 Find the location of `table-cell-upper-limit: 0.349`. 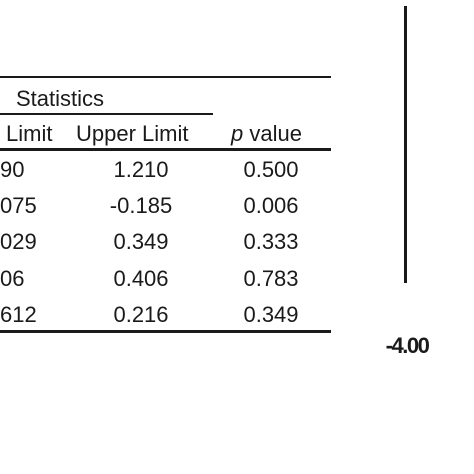

table-cell-upper-limit: 0.349 is located at coordinates (141, 241).